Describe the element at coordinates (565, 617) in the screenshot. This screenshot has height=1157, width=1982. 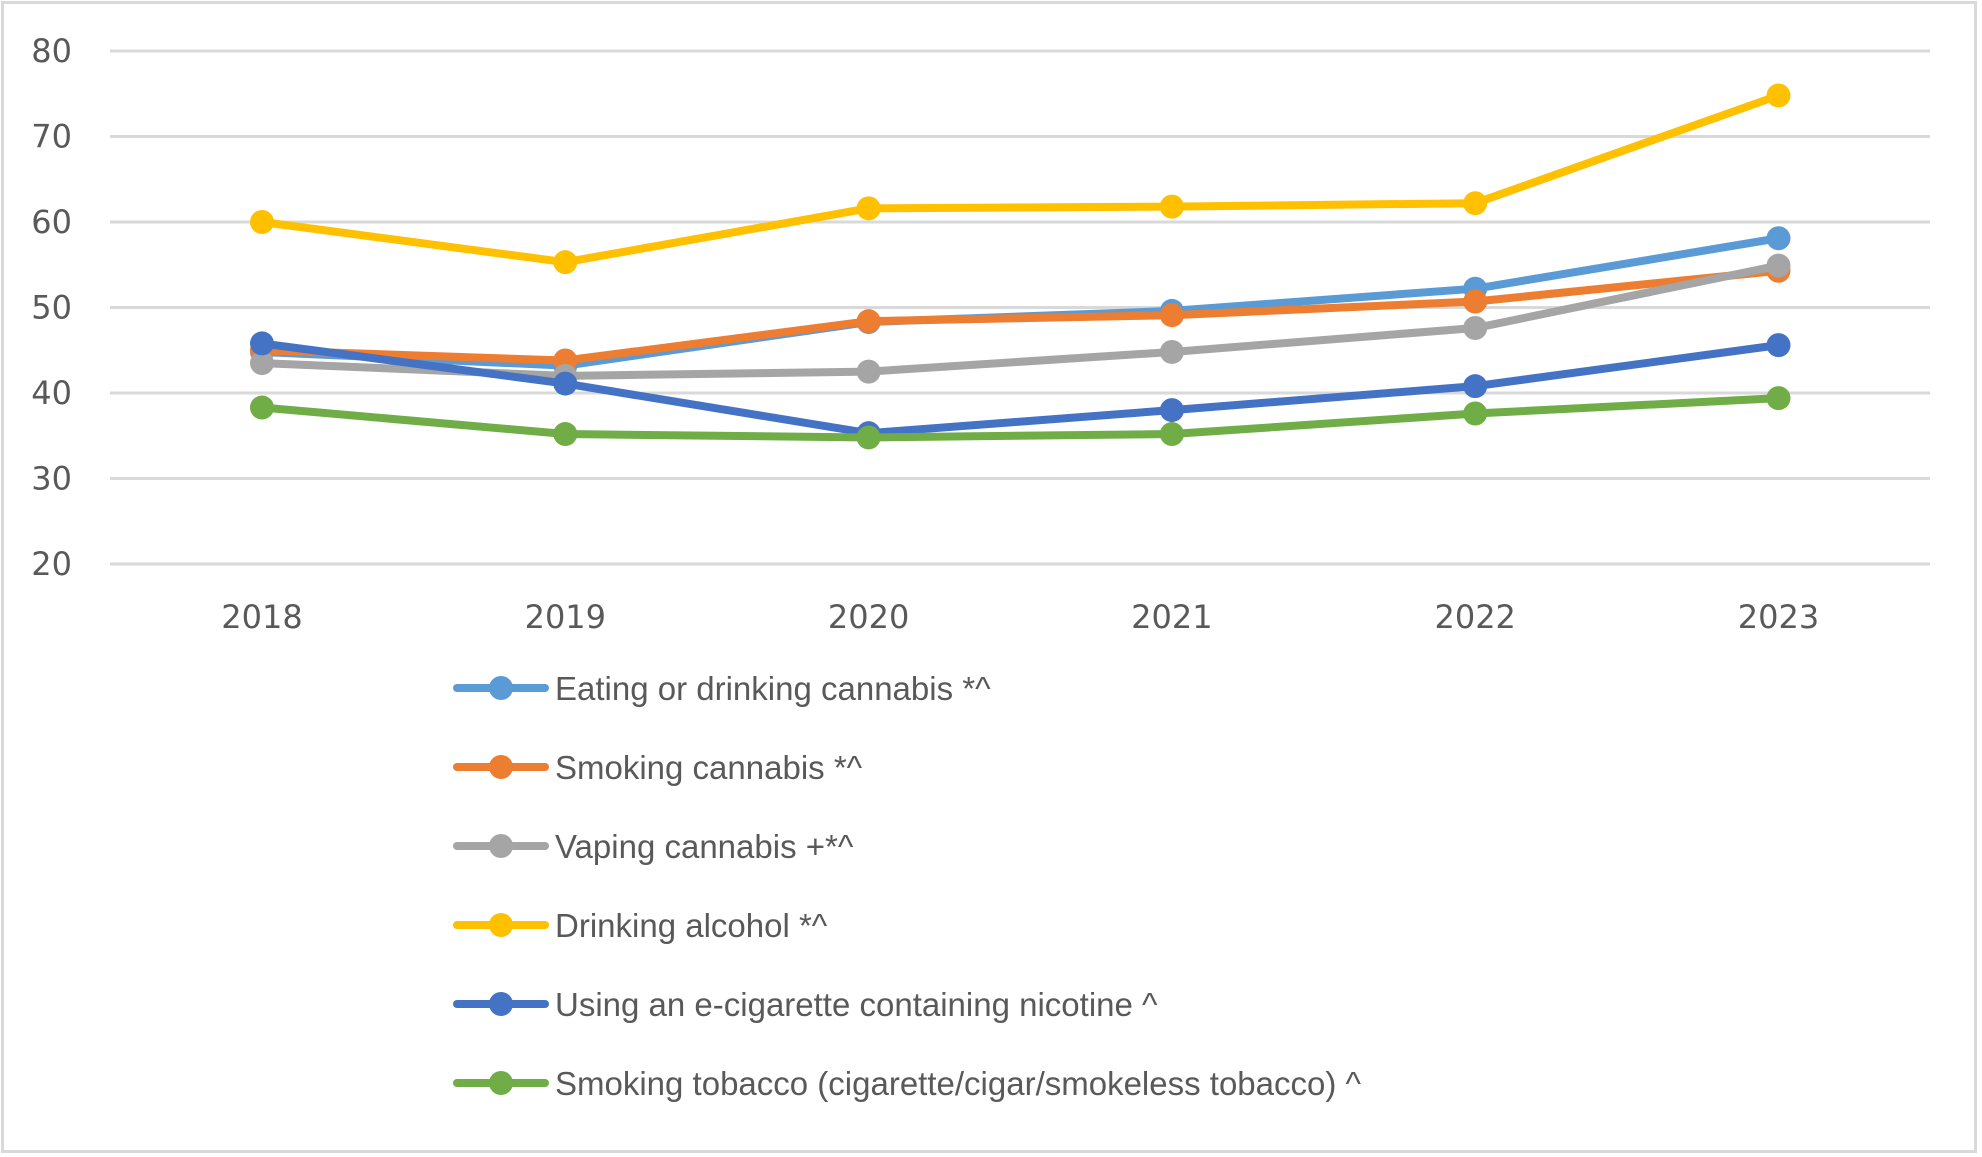
I see `x-tick-label: 2019` at that location.